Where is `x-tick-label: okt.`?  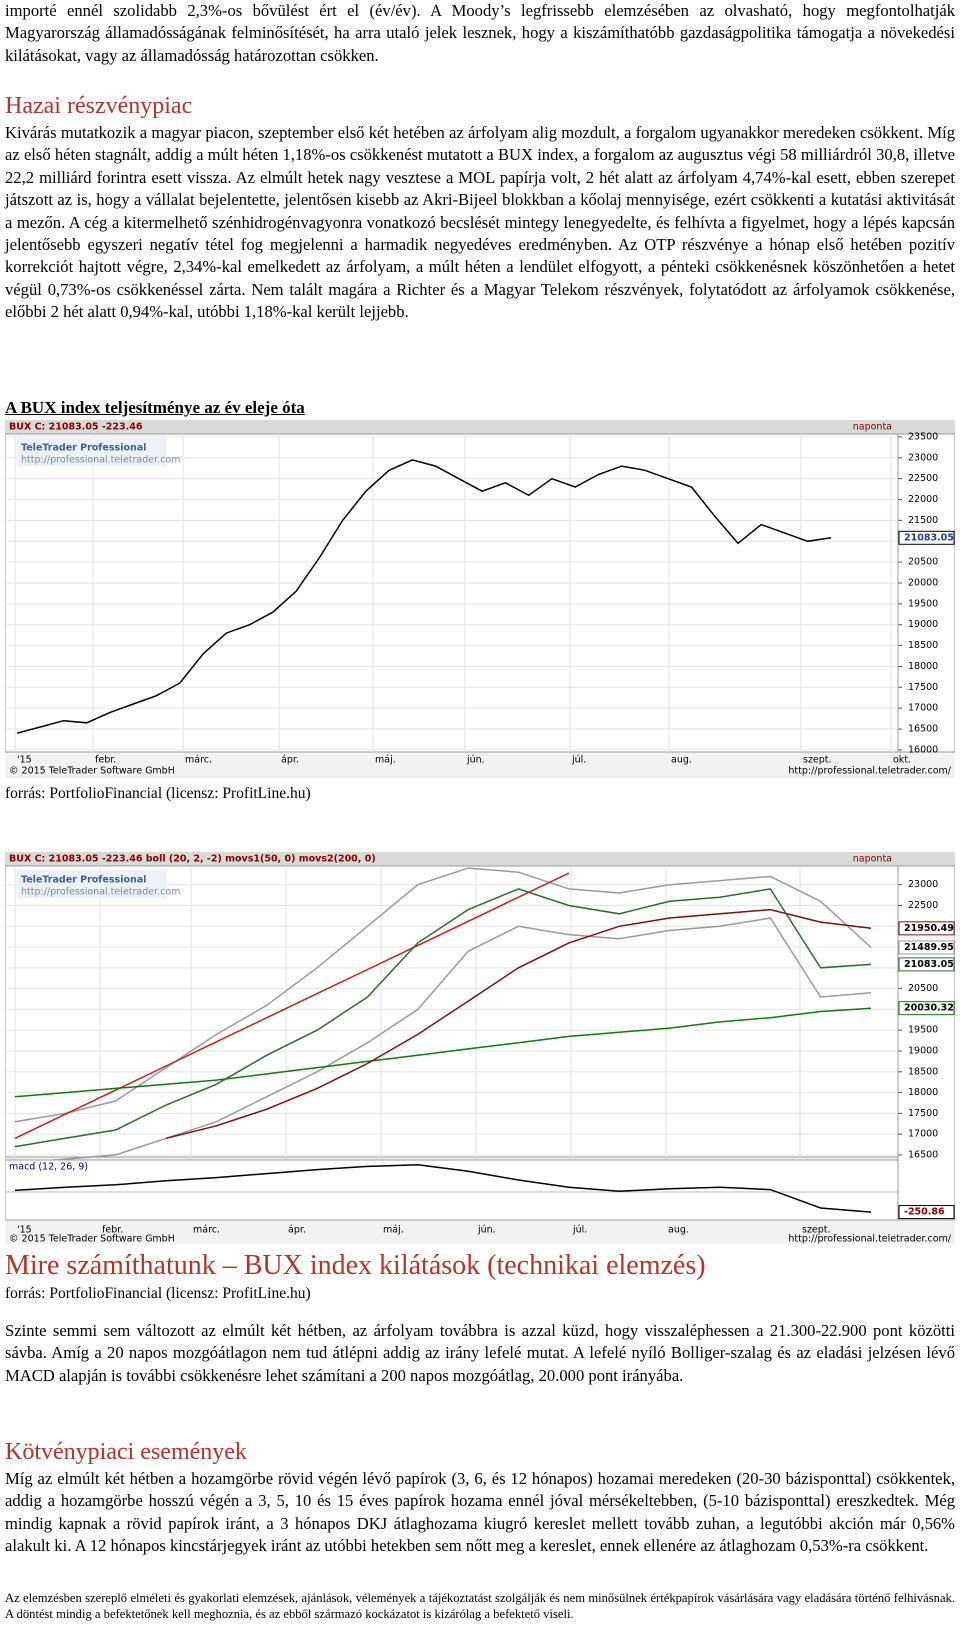 x-tick-label: okt. is located at coordinates (902, 760).